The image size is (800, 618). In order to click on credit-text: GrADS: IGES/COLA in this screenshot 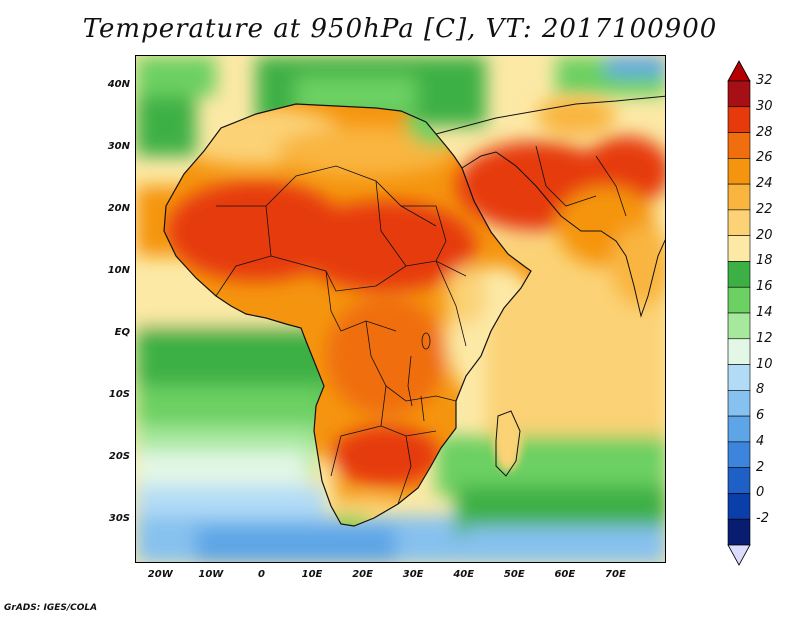, I will do `click(51, 608)`.